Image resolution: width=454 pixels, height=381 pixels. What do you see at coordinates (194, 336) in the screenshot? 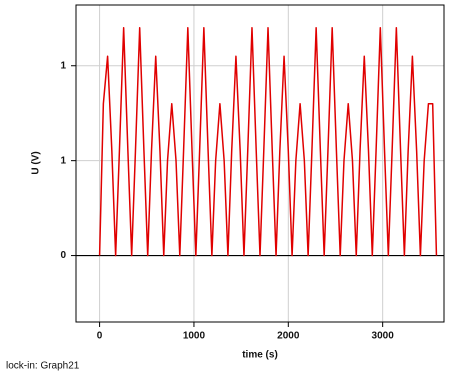
I see `x-tick-label: 1000` at bounding box center [194, 336].